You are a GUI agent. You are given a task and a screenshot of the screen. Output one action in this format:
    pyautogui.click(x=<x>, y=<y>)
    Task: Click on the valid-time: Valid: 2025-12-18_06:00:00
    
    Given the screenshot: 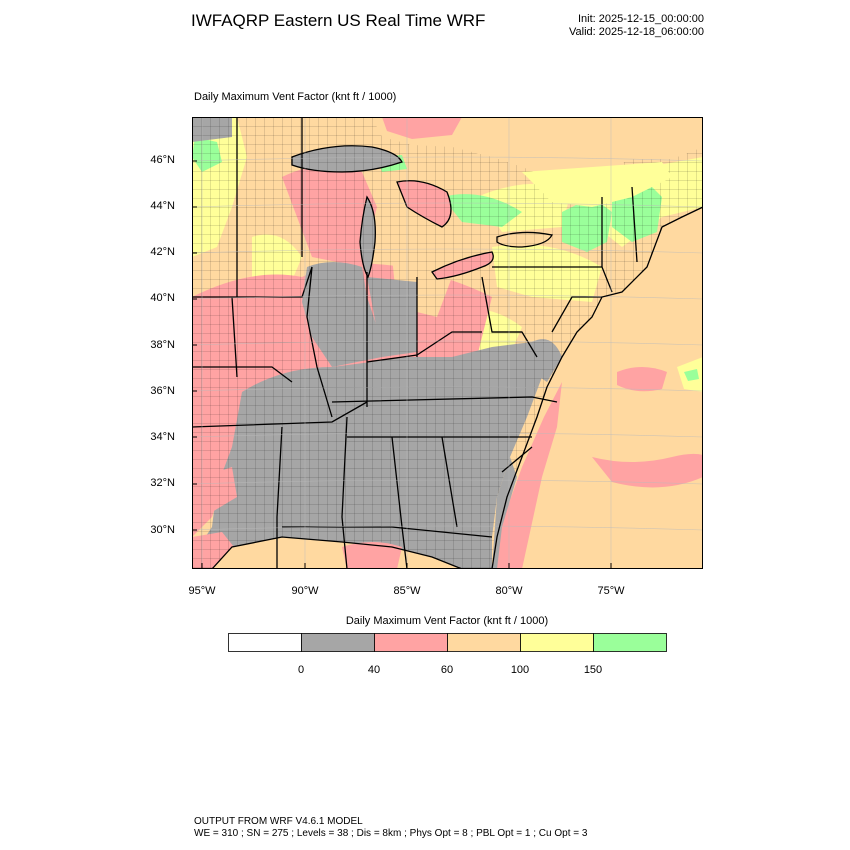 What is the action you would take?
    pyautogui.click(x=636, y=32)
    